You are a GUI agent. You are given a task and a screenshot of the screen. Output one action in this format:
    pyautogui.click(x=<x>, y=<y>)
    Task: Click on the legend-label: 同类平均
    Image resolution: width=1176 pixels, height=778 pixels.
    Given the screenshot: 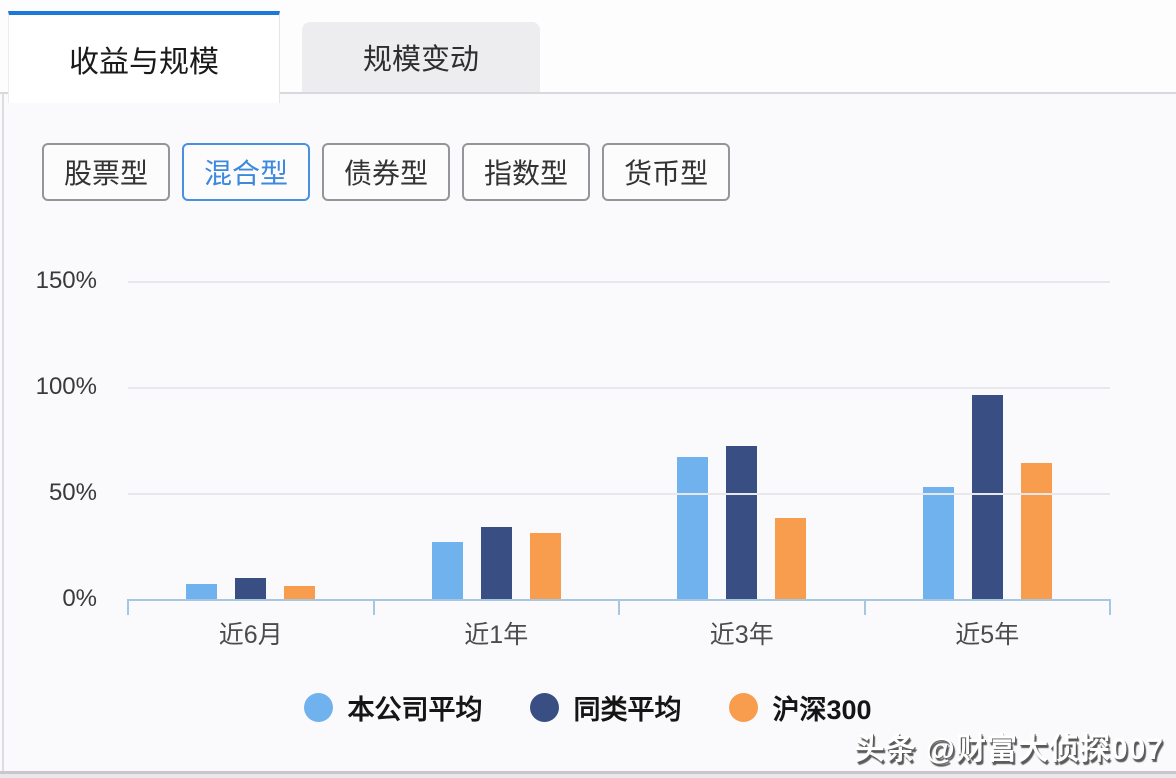 What is the action you would take?
    pyautogui.click(x=627, y=710)
    